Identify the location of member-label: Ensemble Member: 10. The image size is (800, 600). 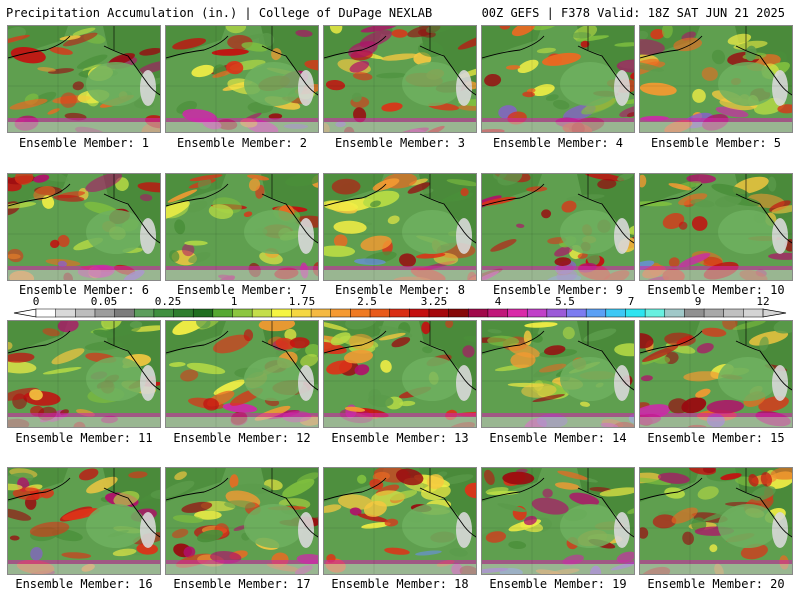
(716, 290).